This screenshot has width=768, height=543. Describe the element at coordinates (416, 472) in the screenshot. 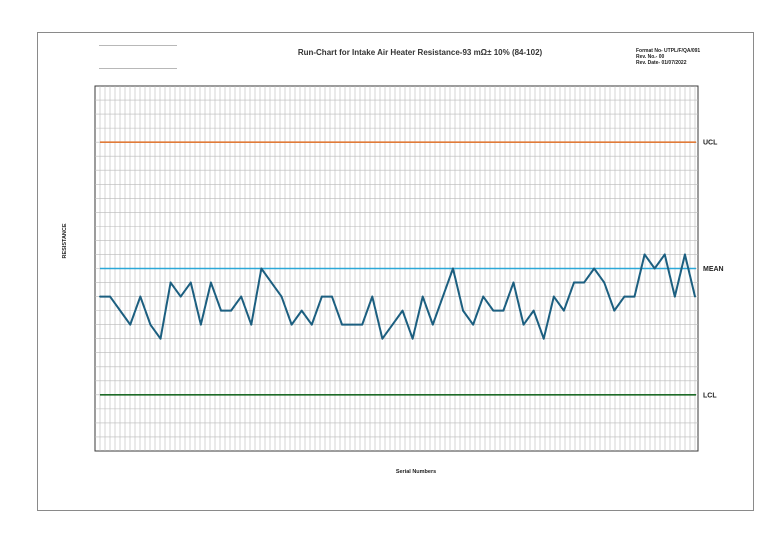

I see `x-axis-title: Serial Numbers` at that location.